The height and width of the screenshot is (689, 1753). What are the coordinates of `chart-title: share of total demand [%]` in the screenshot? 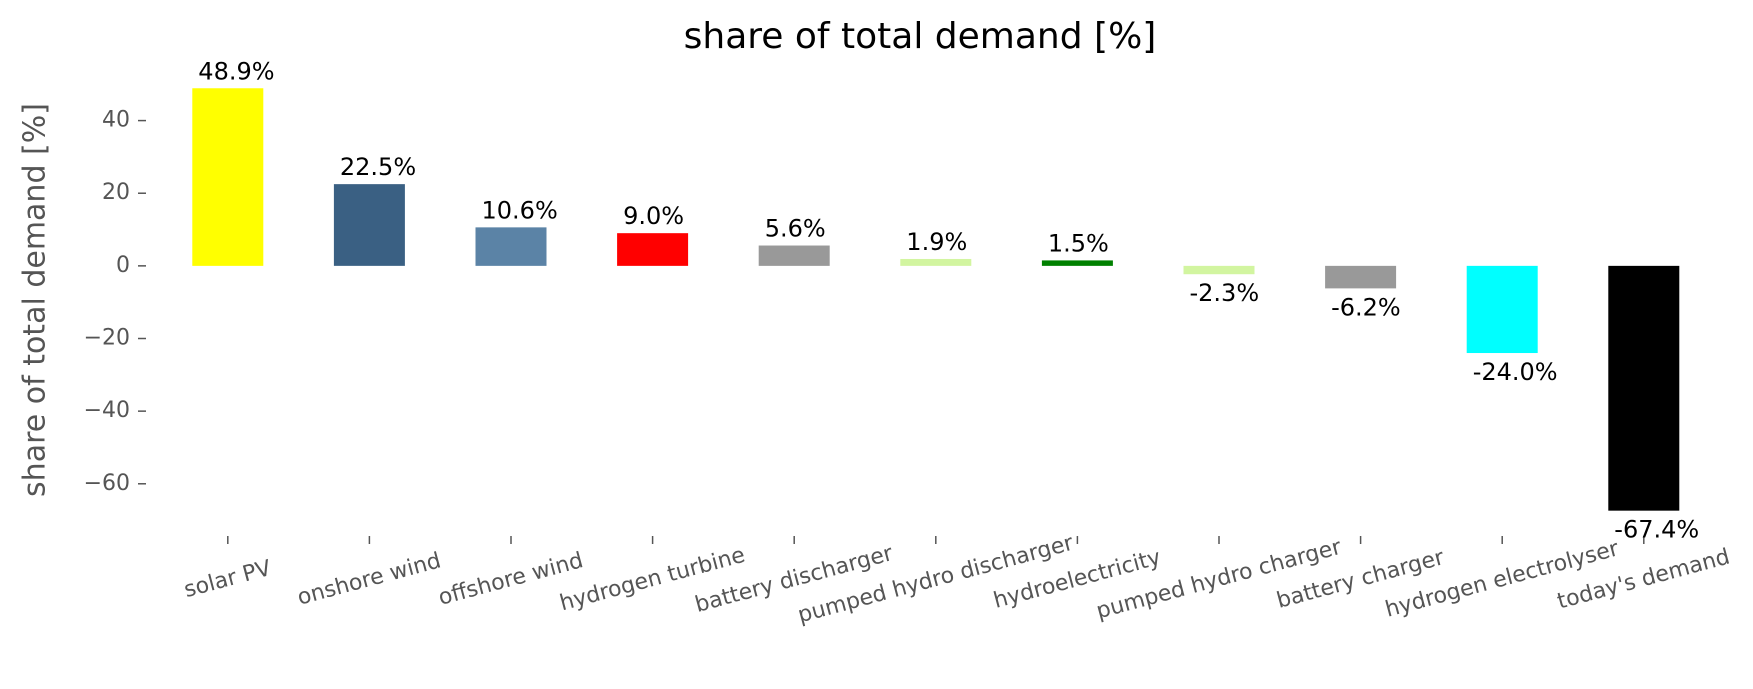 It's located at (920, 36).